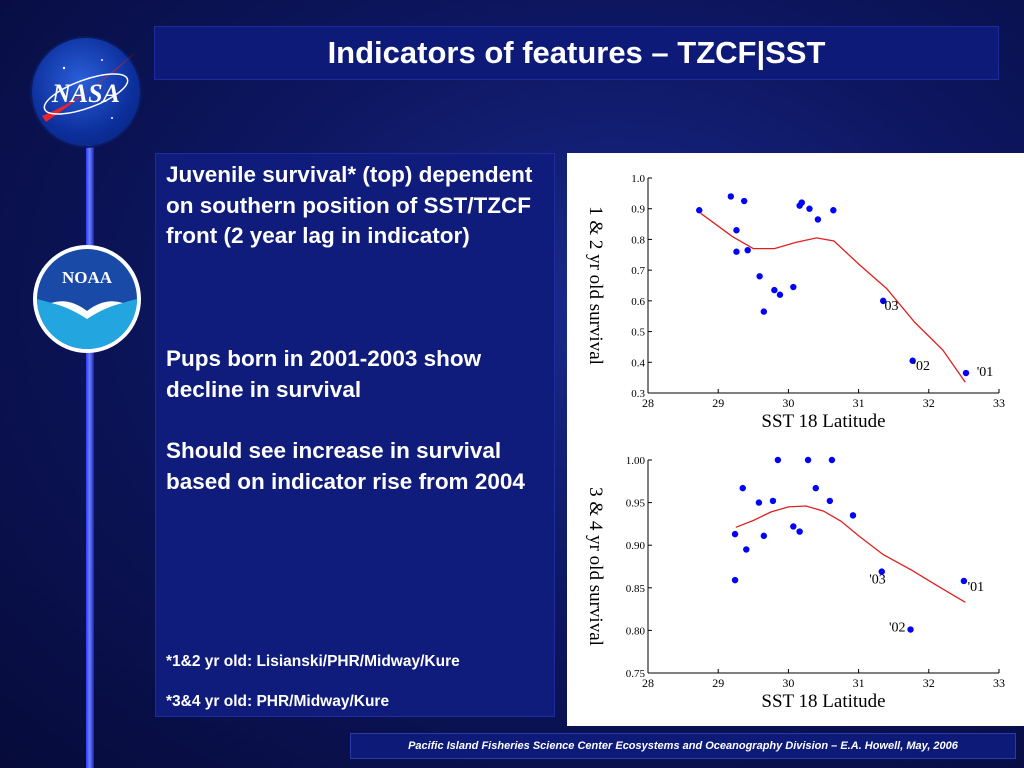 This screenshot has height=768, width=1024. What do you see at coordinates (638, 210) in the screenshot?
I see `y-tick-label: 0.9` at bounding box center [638, 210].